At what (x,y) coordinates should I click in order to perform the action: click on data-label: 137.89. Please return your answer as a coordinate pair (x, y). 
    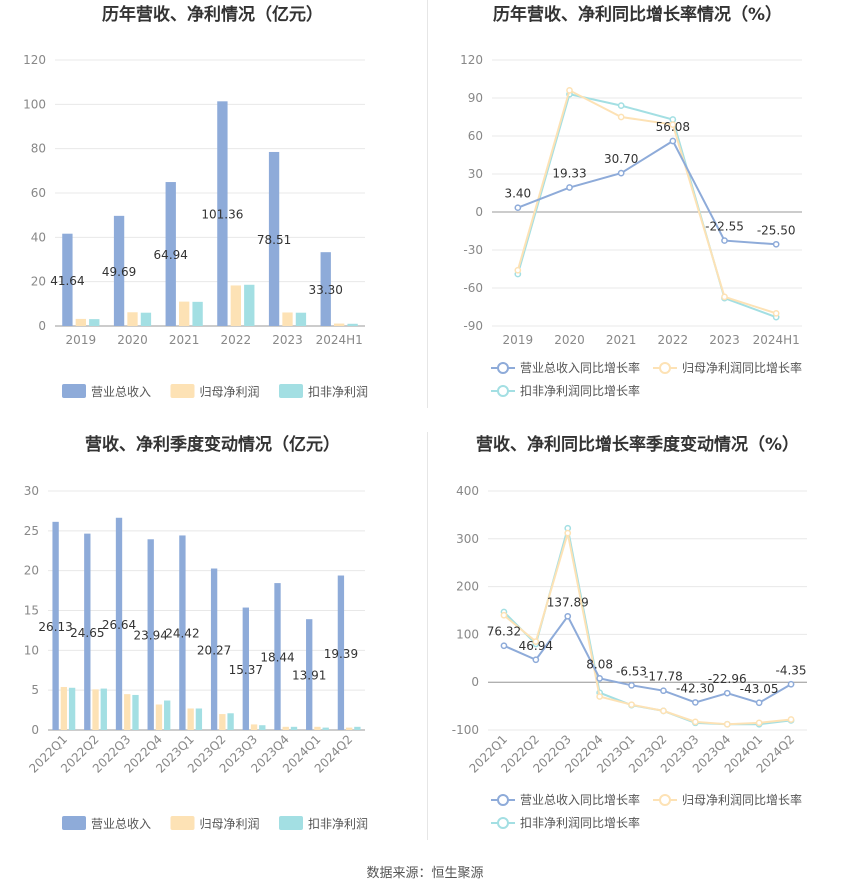
    Looking at the image, I should click on (568, 602).